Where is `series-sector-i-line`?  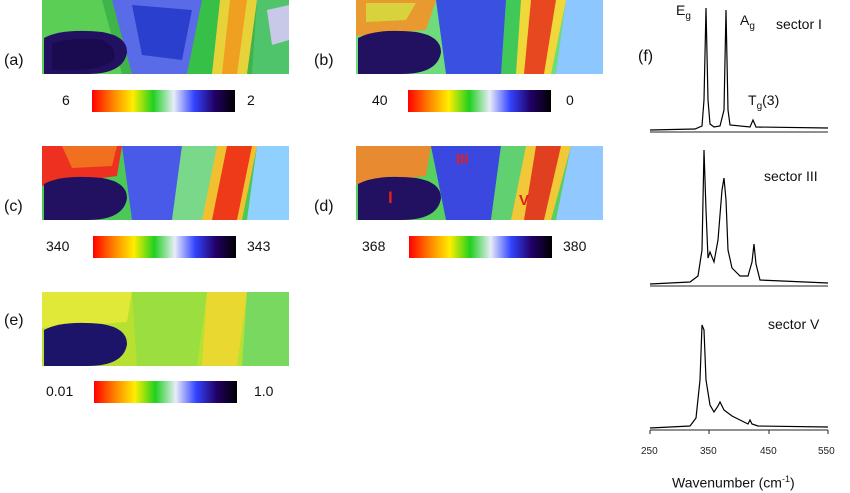 series-sector-i-line is located at coordinates (739, 69).